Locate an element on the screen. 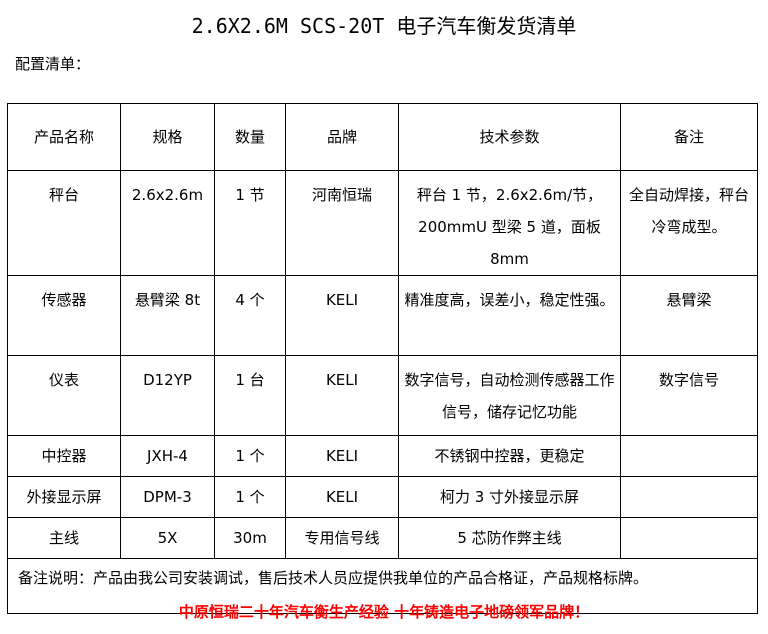 This screenshot has height=634, width=768. table-cell: 主线 is located at coordinates (64, 538).